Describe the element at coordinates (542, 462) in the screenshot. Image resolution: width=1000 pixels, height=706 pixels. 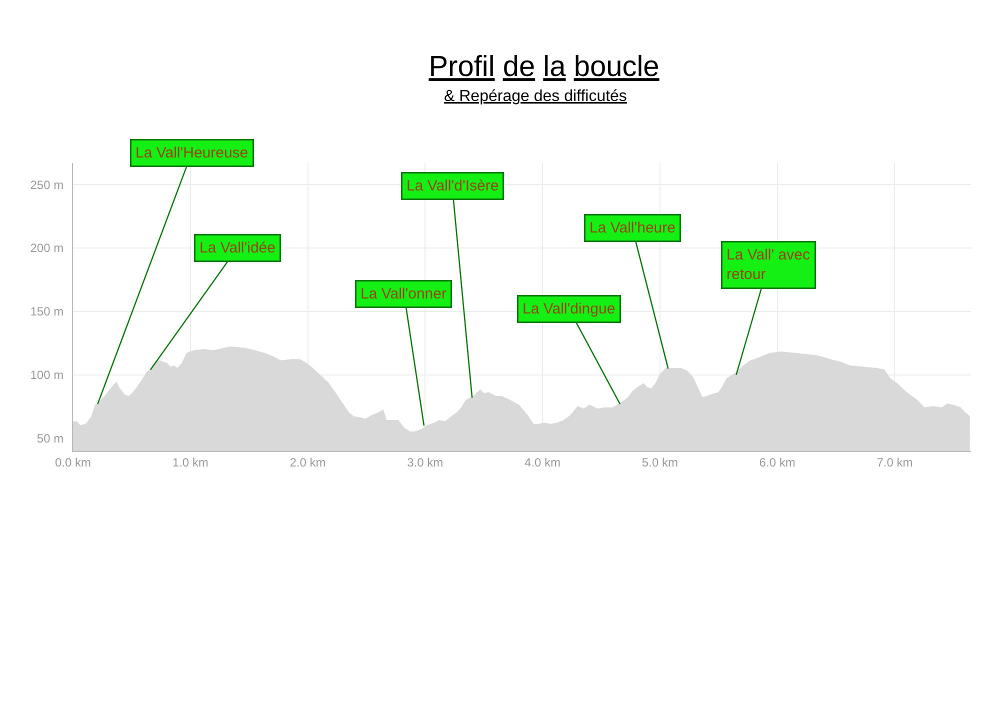
I see `x-tick-label: 4.0 km` at that location.